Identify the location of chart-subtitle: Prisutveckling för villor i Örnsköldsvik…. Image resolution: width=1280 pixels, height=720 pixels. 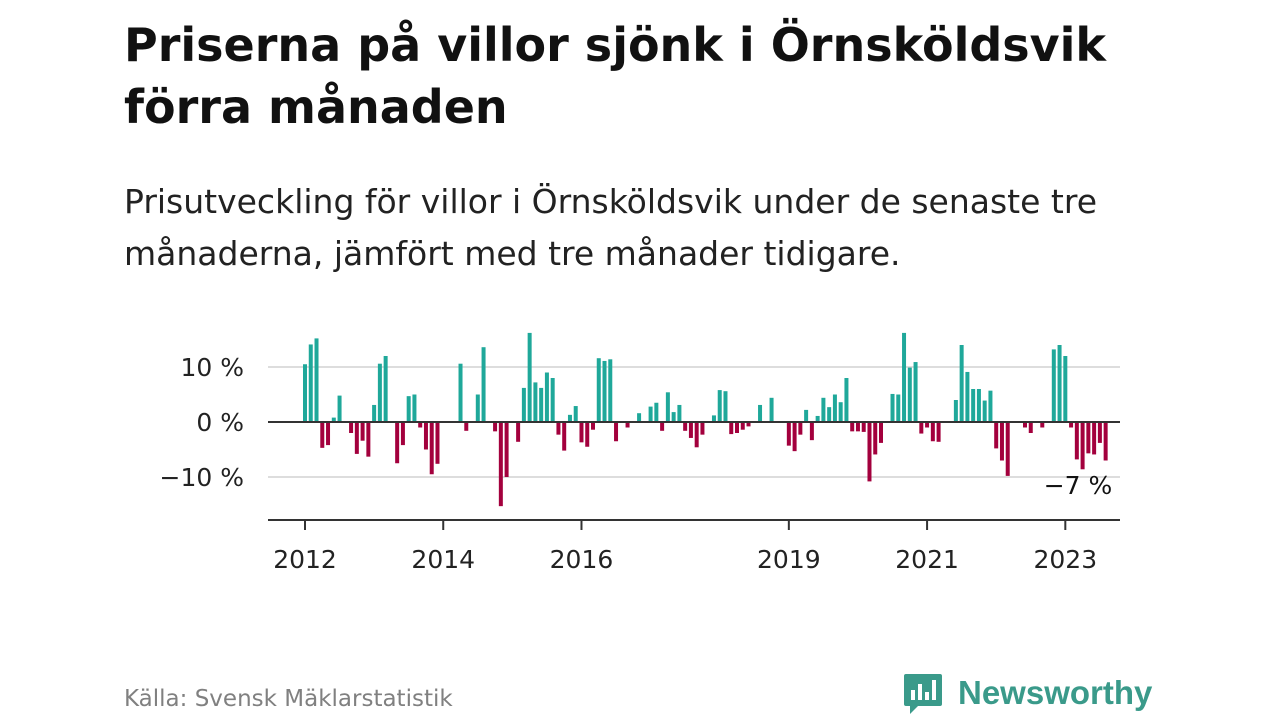
(611, 227).